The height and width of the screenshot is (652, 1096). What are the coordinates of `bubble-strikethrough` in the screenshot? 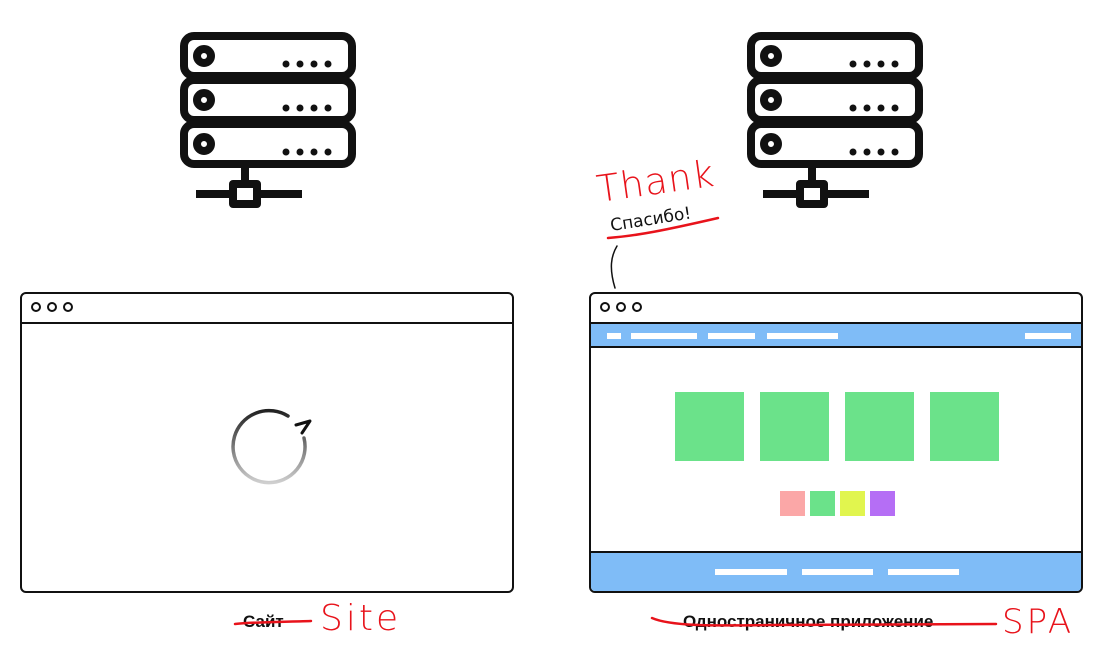 It's located at (663, 228).